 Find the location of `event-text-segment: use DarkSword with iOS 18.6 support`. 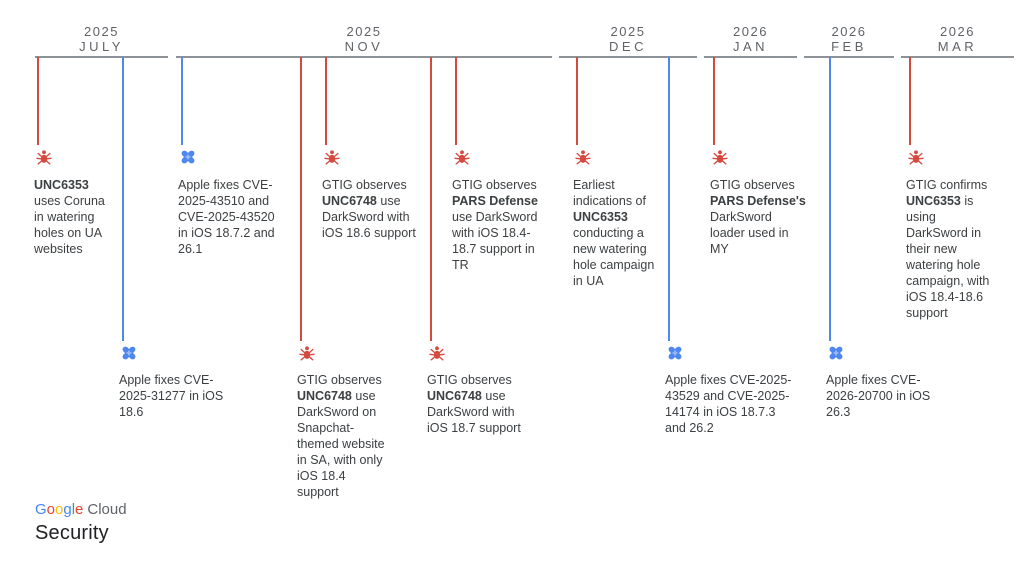

event-text-segment: use DarkSword with iOS 18.6 support is located at coordinates (369, 217).